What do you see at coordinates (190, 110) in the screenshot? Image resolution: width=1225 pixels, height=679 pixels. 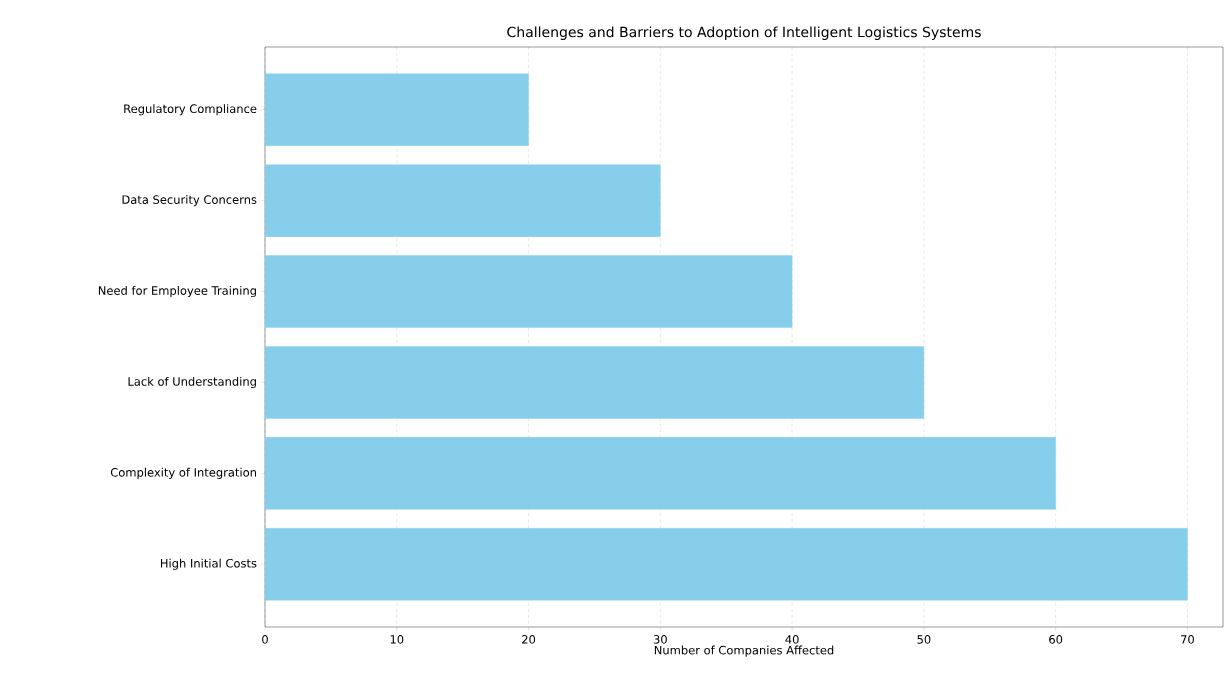 I see `y-tick-label: Regulatory Compliance` at bounding box center [190, 110].